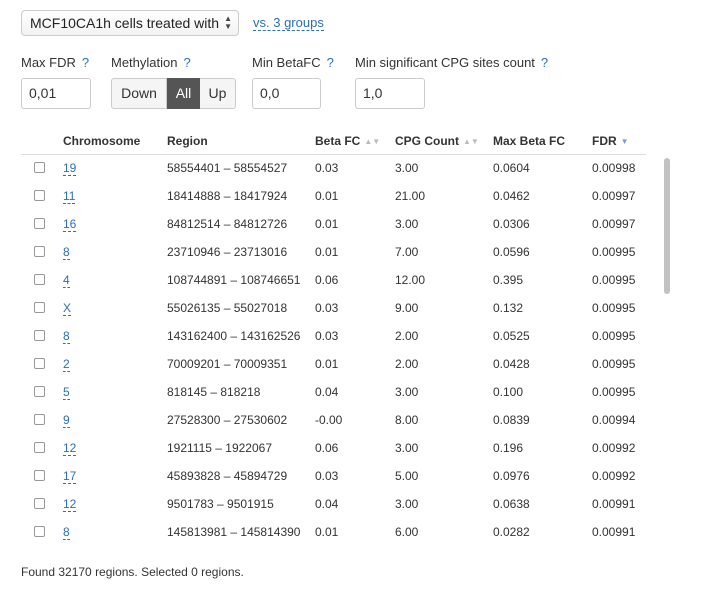 This screenshot has width=701, height=589. Describe the element at coordinates (227, 168) in the screenshot. I see `cell-region: 58554401 – 58554527` at that location.